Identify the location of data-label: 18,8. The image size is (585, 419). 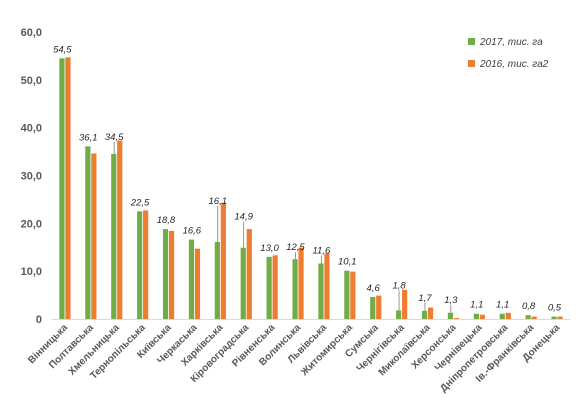
(166, 220).